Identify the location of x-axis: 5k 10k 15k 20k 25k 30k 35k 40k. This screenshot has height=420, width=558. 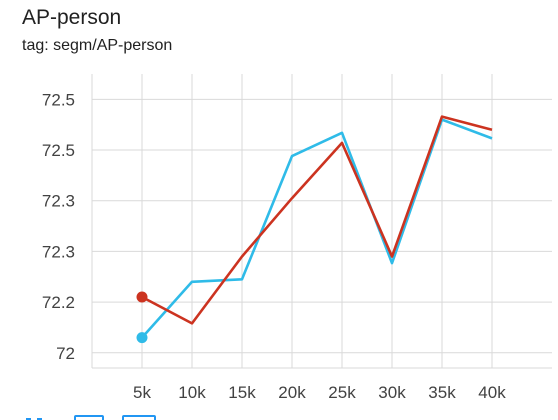
(319, 392).